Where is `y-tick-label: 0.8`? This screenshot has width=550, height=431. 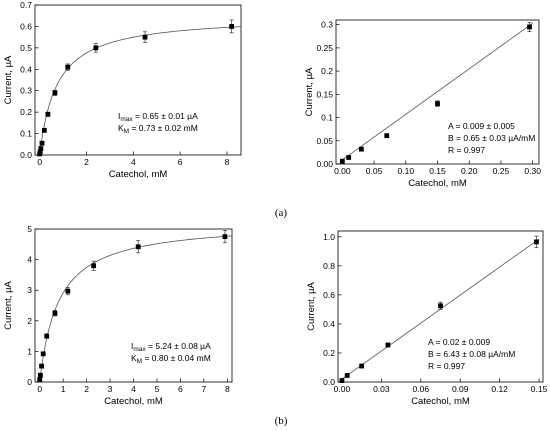
y-tick-label: 0.8 is located at coordinates (329, 266).